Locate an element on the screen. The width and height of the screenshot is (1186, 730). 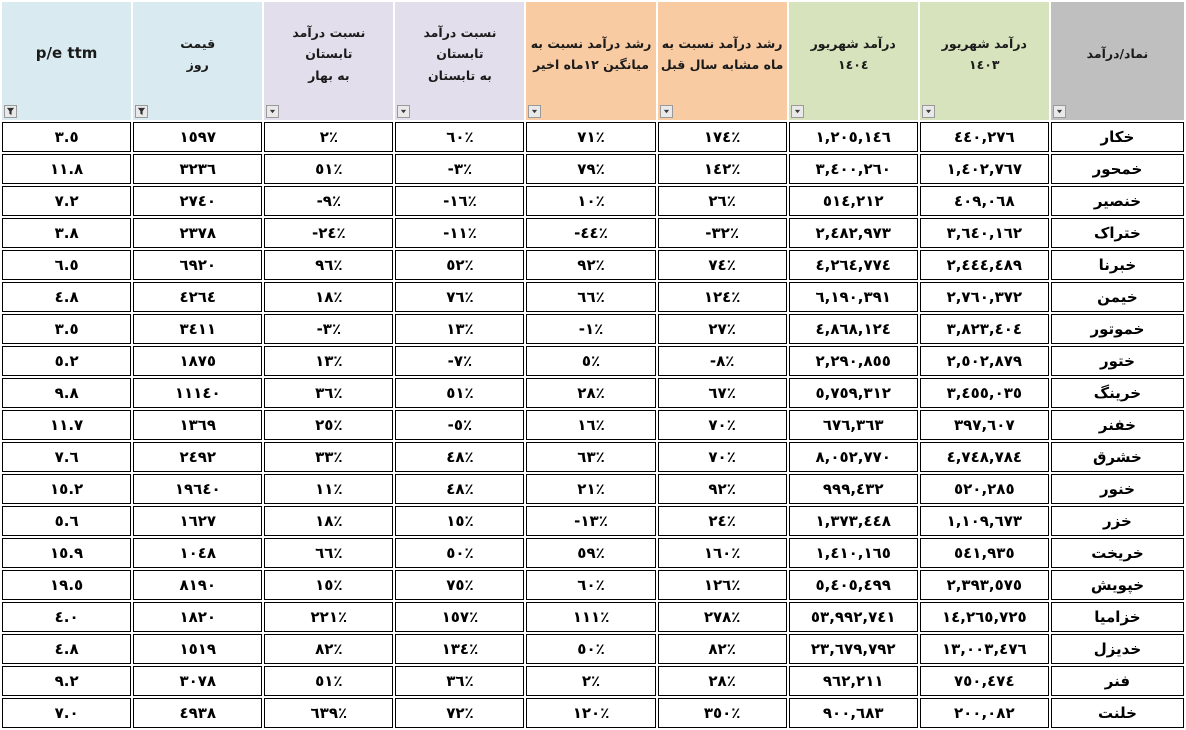
cell-price: ١٣٦٩ is located at coordinates (198, 425).